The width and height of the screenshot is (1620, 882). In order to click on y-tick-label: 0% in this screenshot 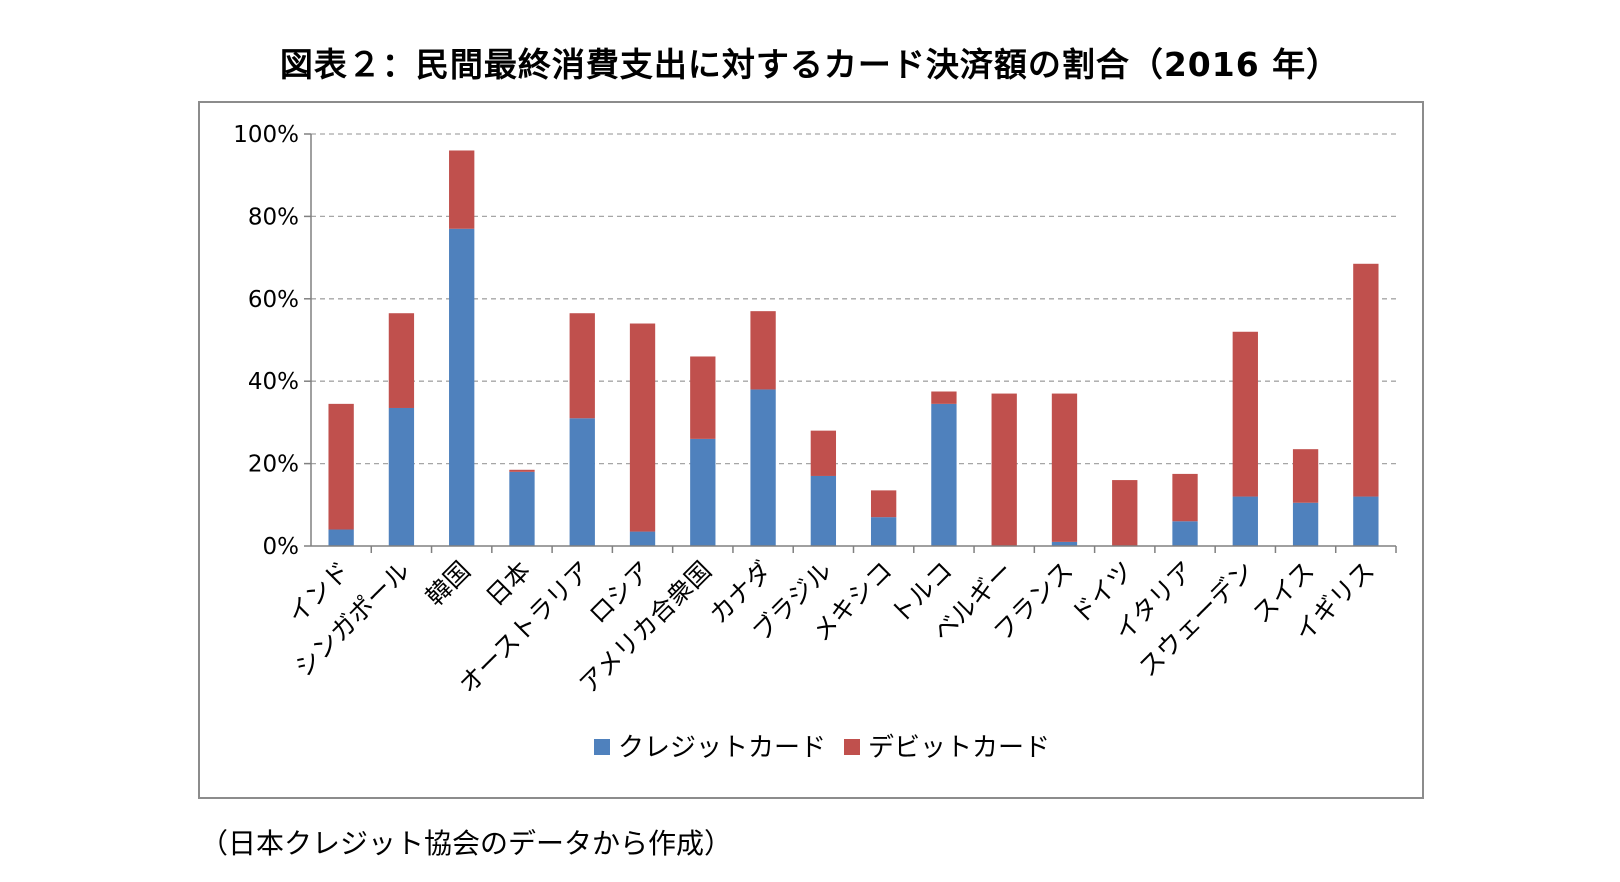, I will do `click(281, 547)`.